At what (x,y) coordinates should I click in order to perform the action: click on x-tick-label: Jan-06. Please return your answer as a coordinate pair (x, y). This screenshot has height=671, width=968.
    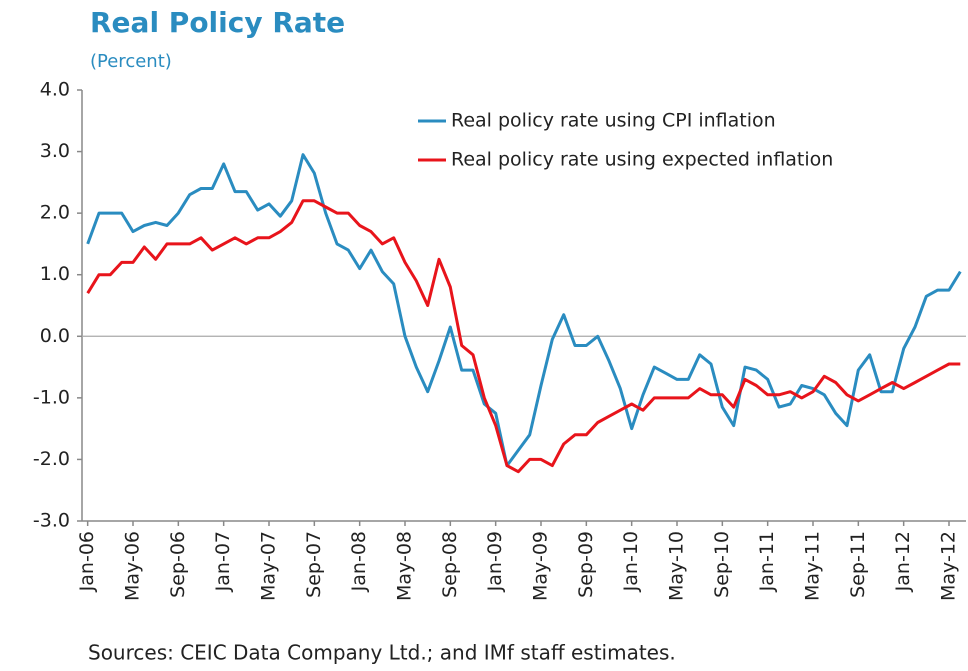
    Looking at the image, I should click on (87, 561).